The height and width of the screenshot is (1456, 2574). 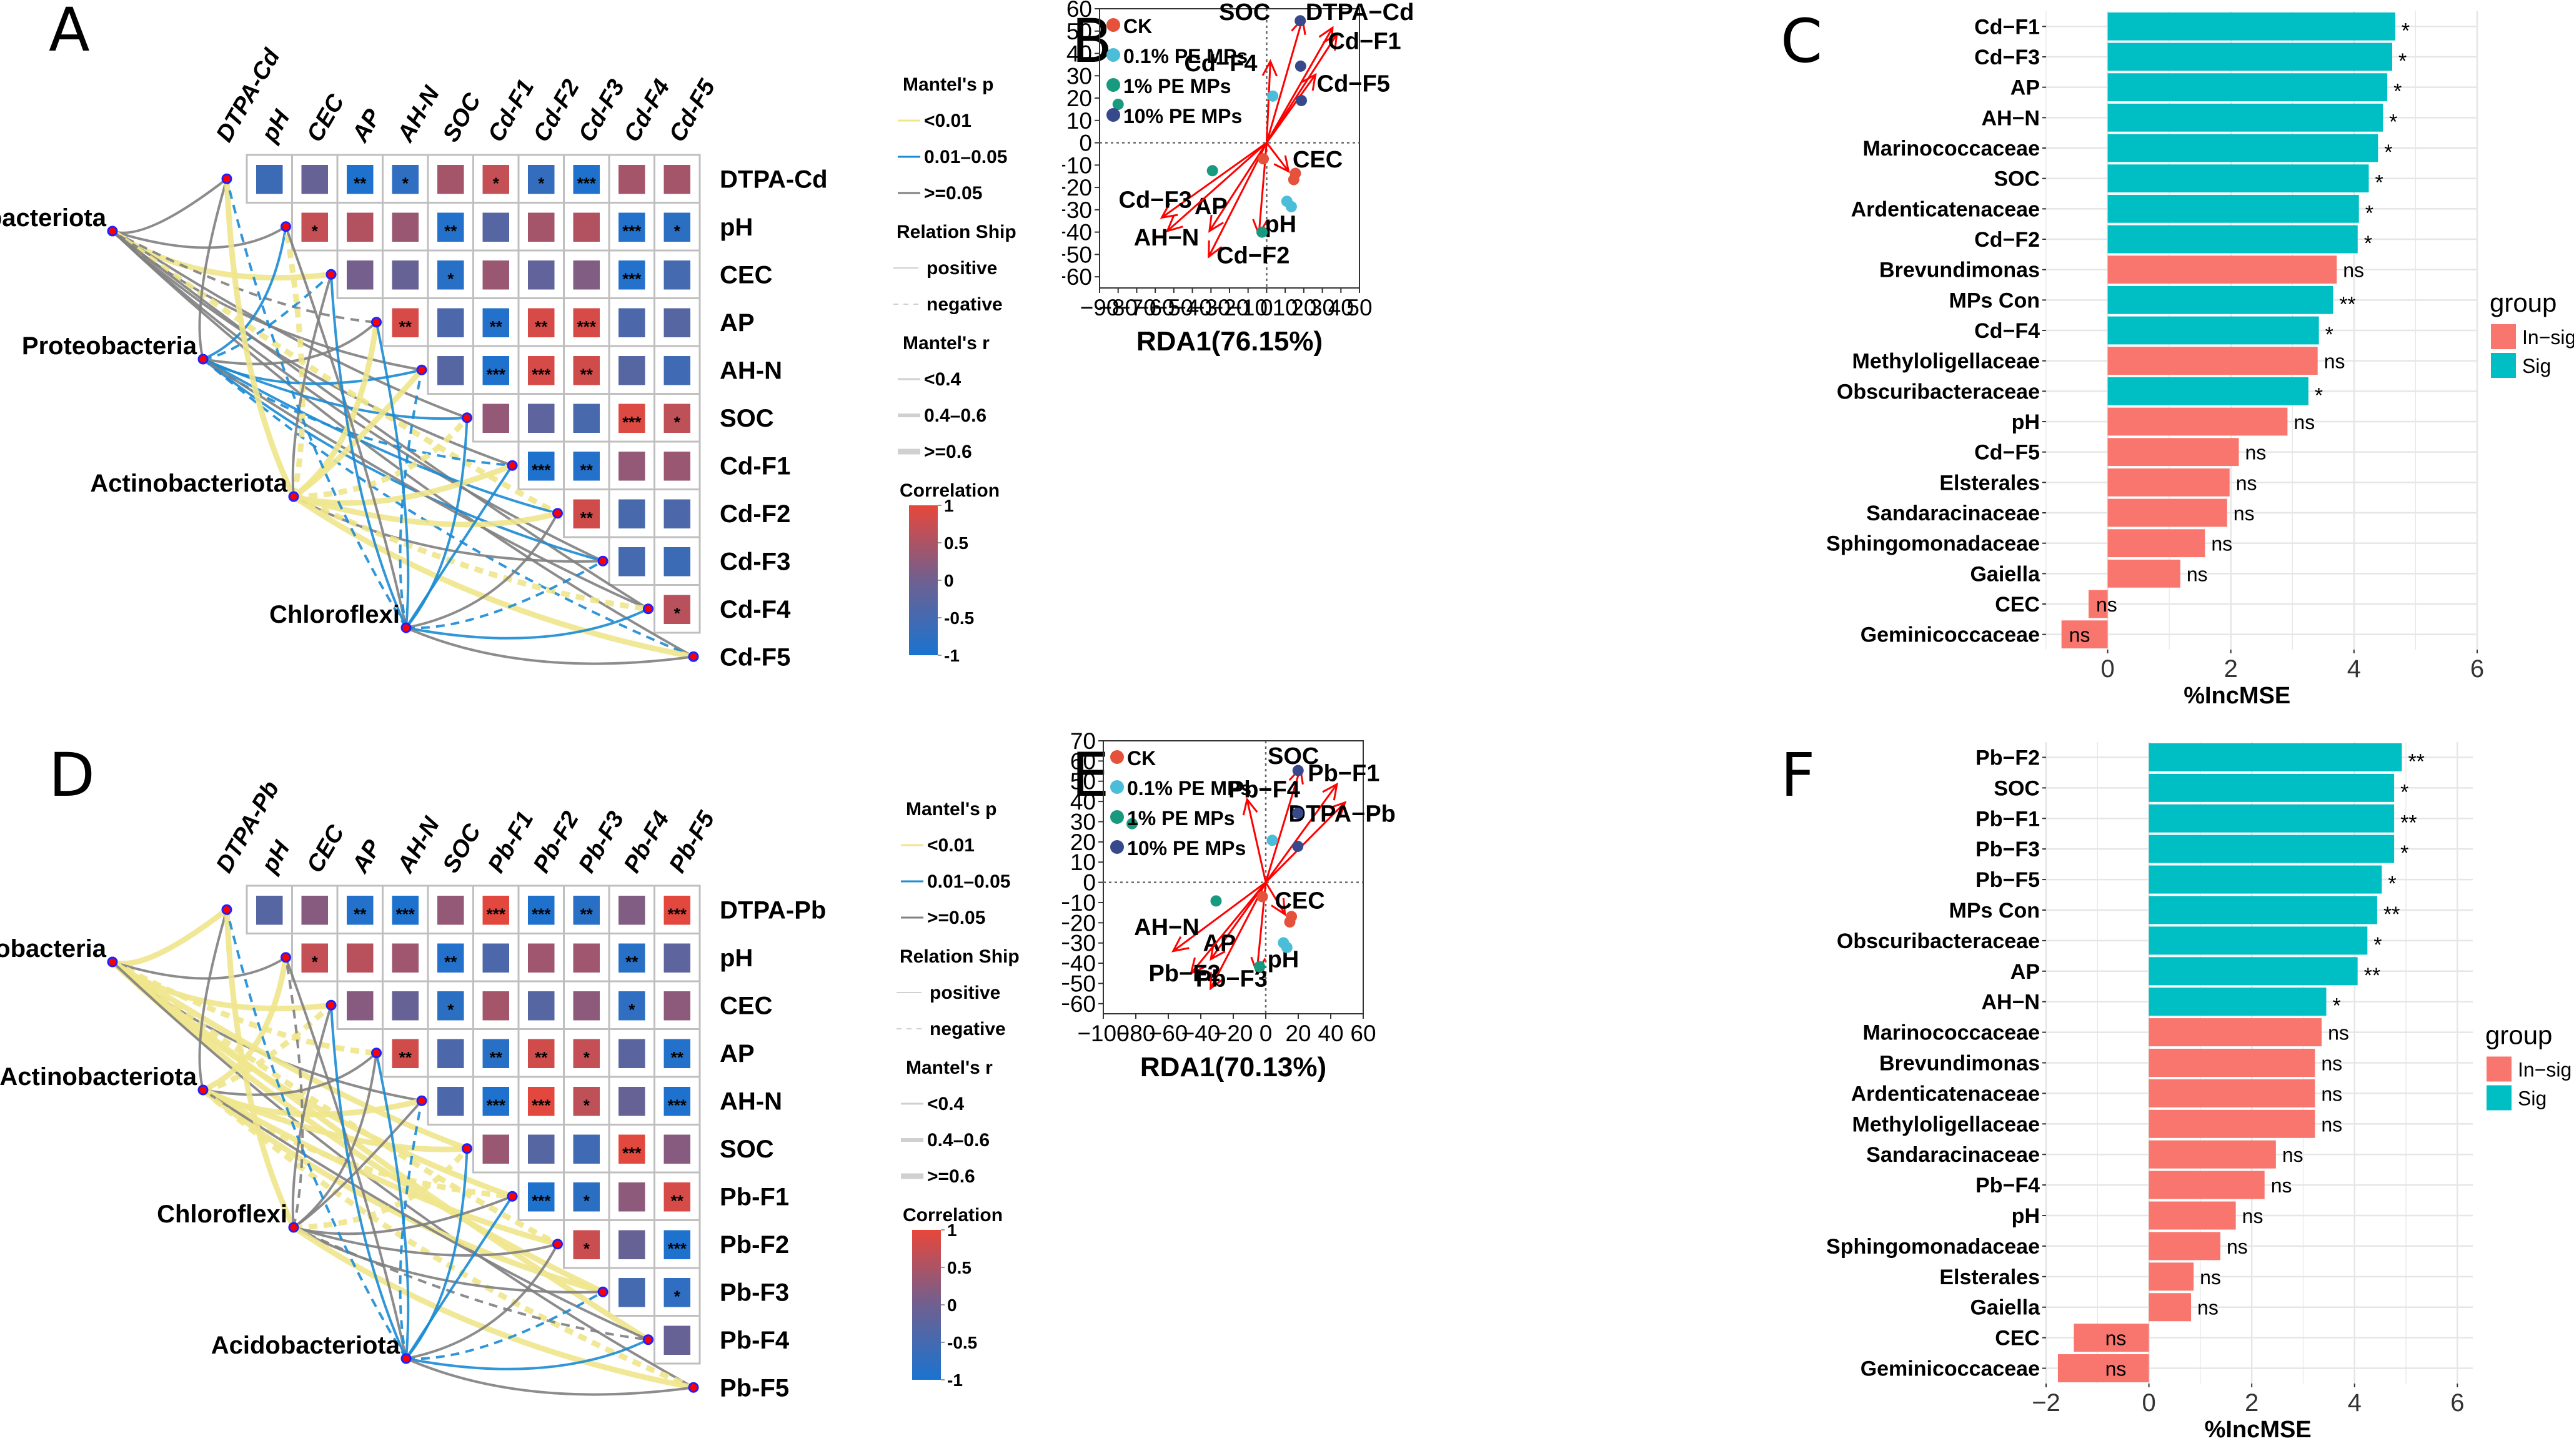 What do you see at coordinates (276, 857) in the screenshot?
I see `column-label: pH` at bounding box center [276, 857].